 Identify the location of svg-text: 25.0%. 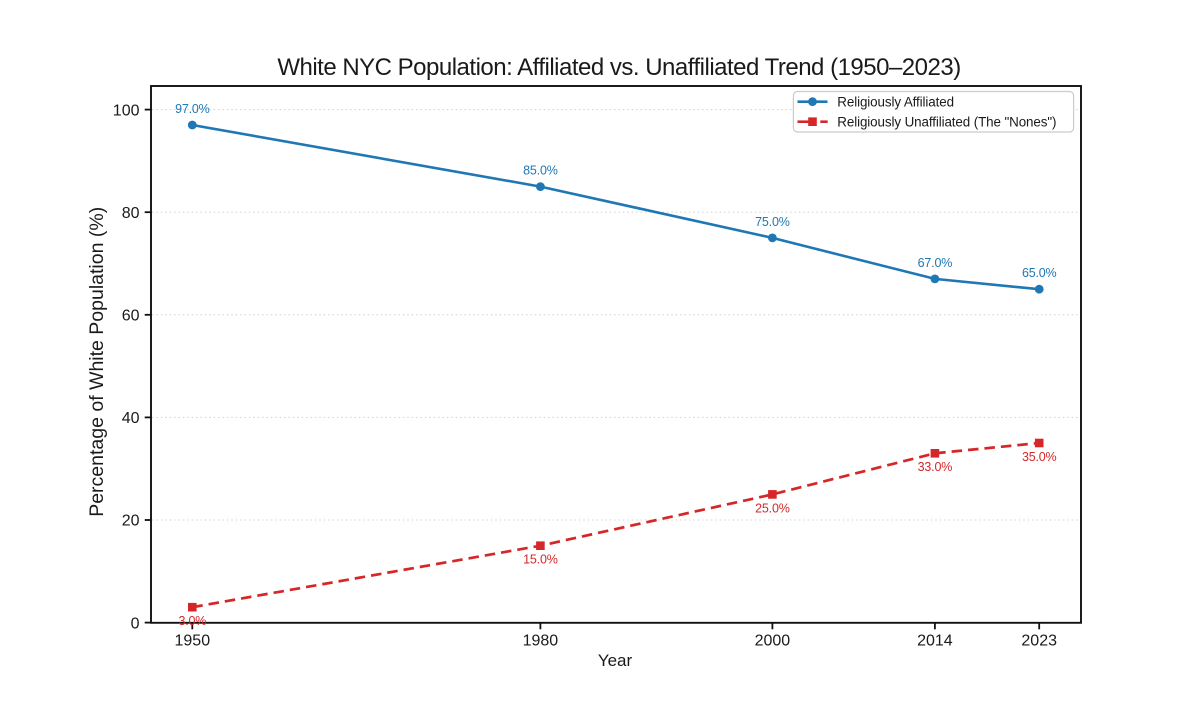
(772, 508).